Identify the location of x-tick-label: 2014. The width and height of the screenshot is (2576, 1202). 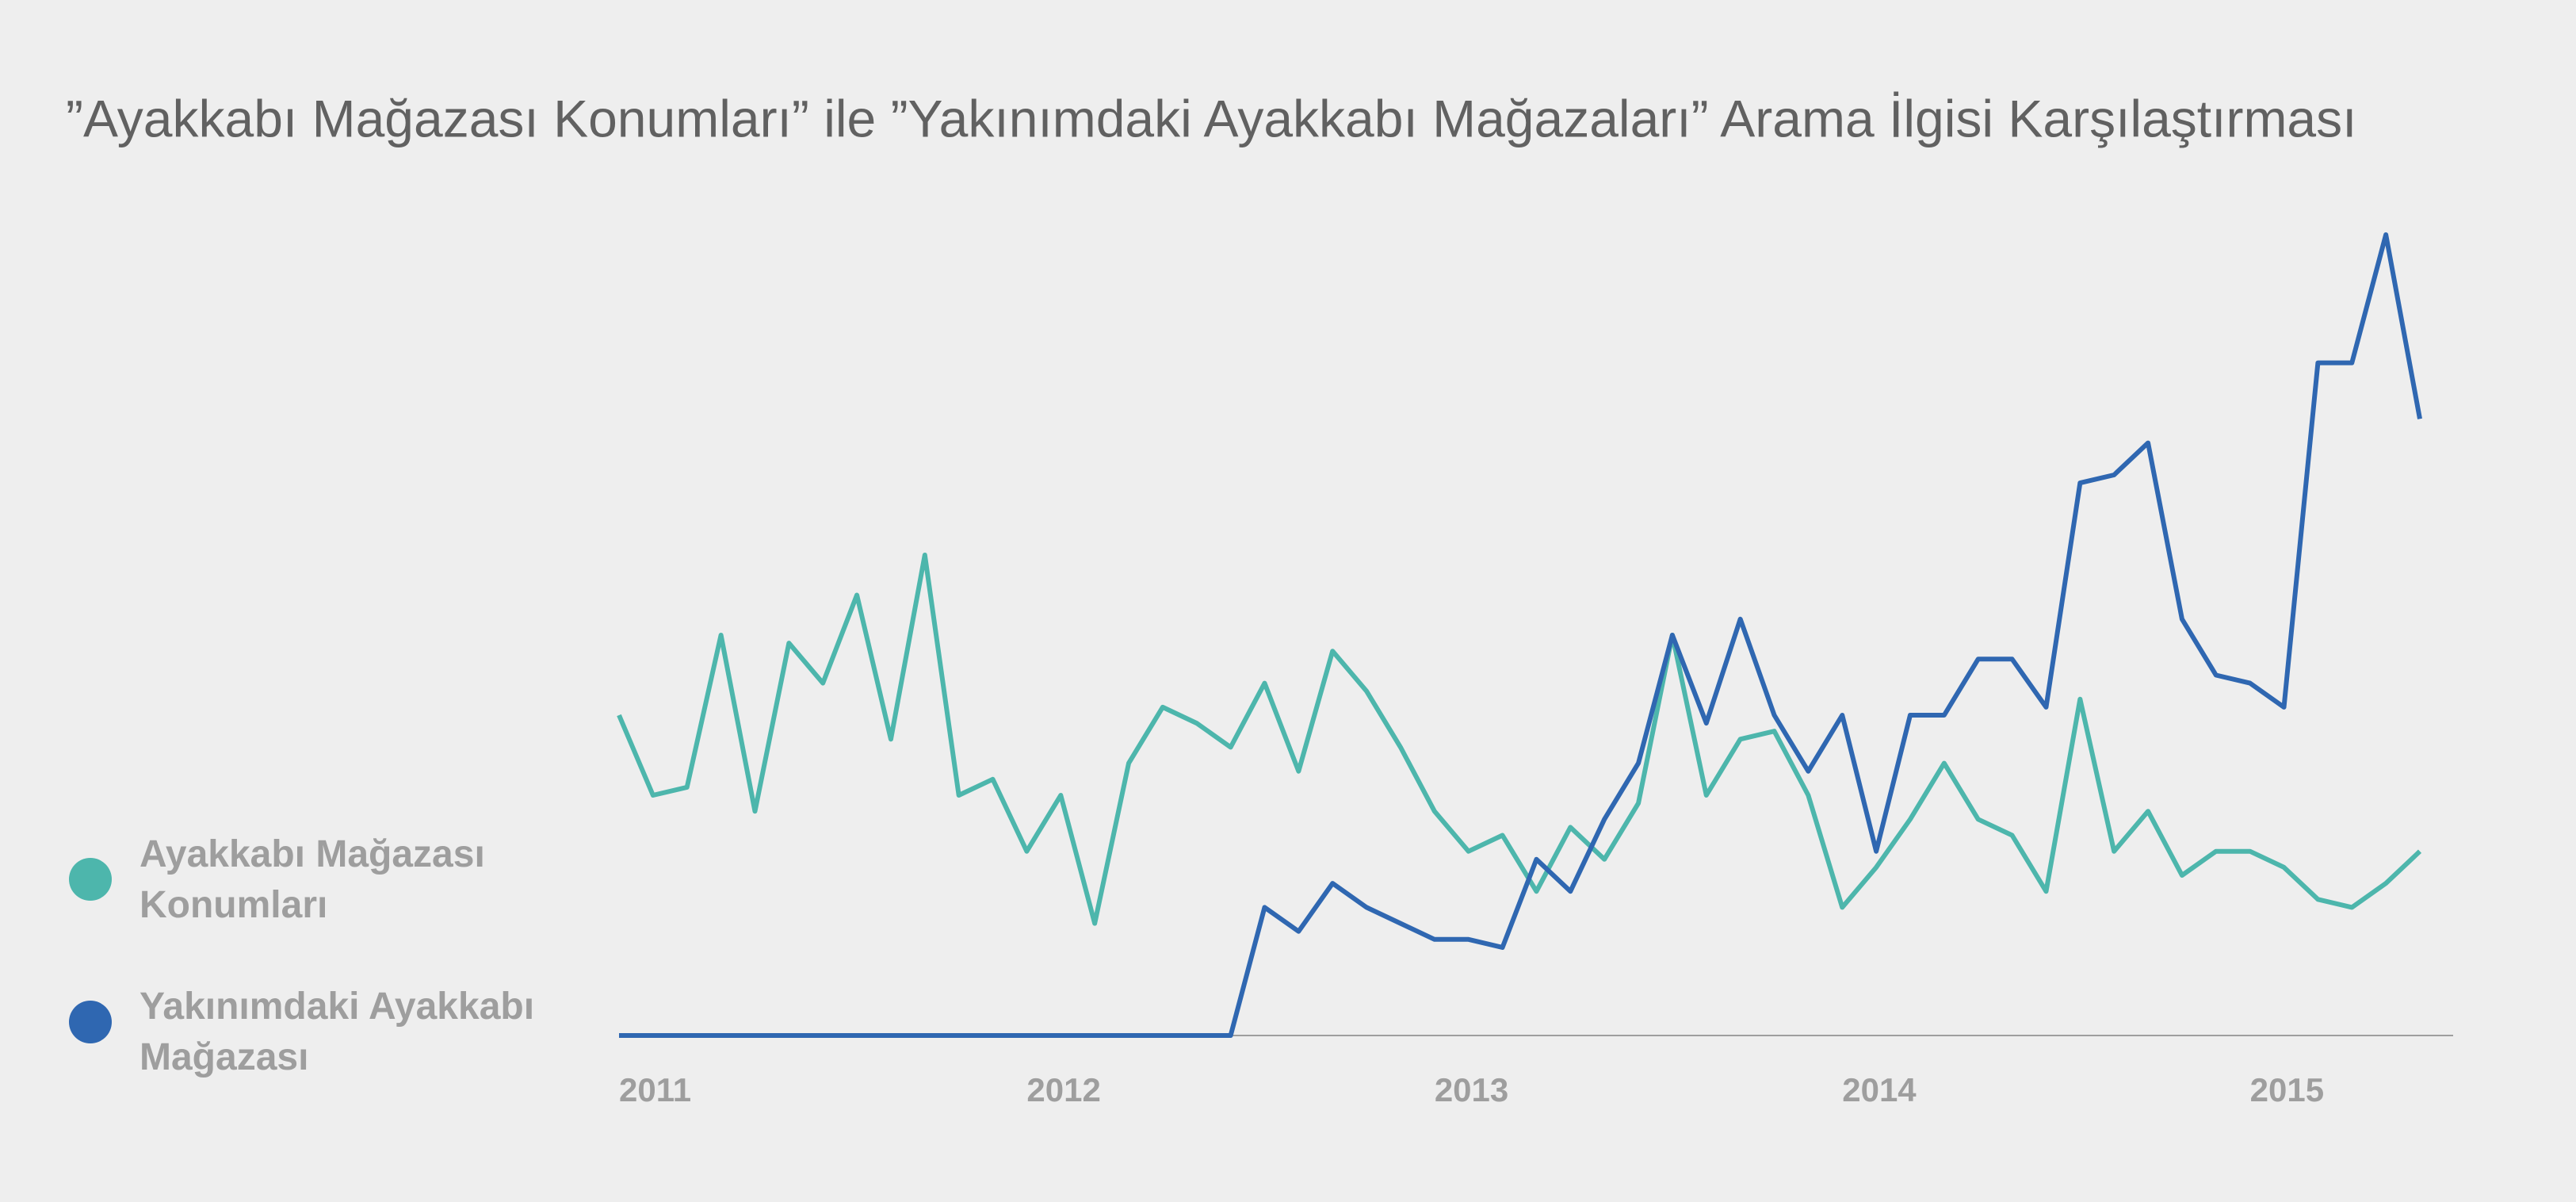
(1880, 1089).